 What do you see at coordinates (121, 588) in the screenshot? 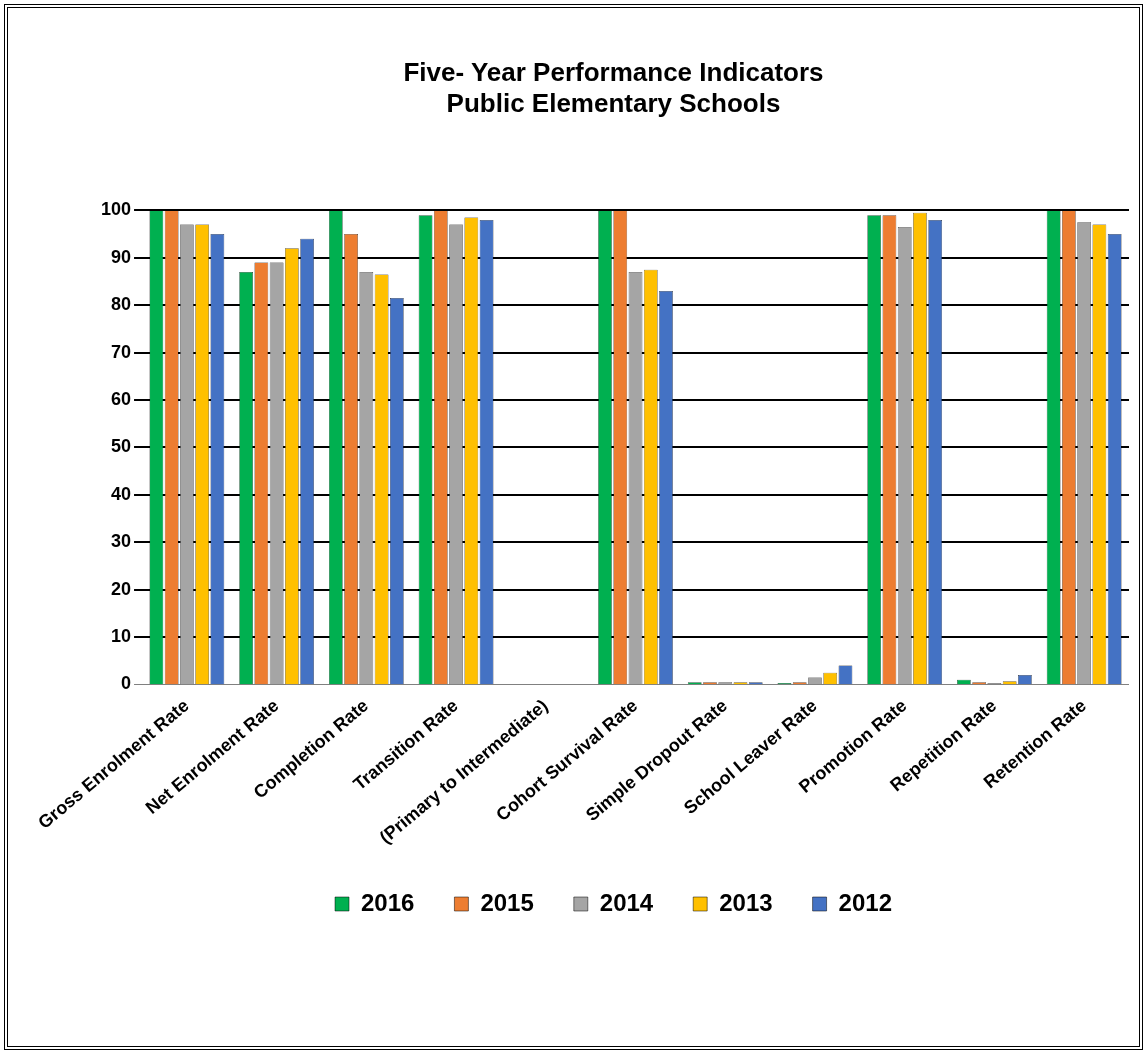
I see `y-tick-label: 20` at bounding box center [121, 588].